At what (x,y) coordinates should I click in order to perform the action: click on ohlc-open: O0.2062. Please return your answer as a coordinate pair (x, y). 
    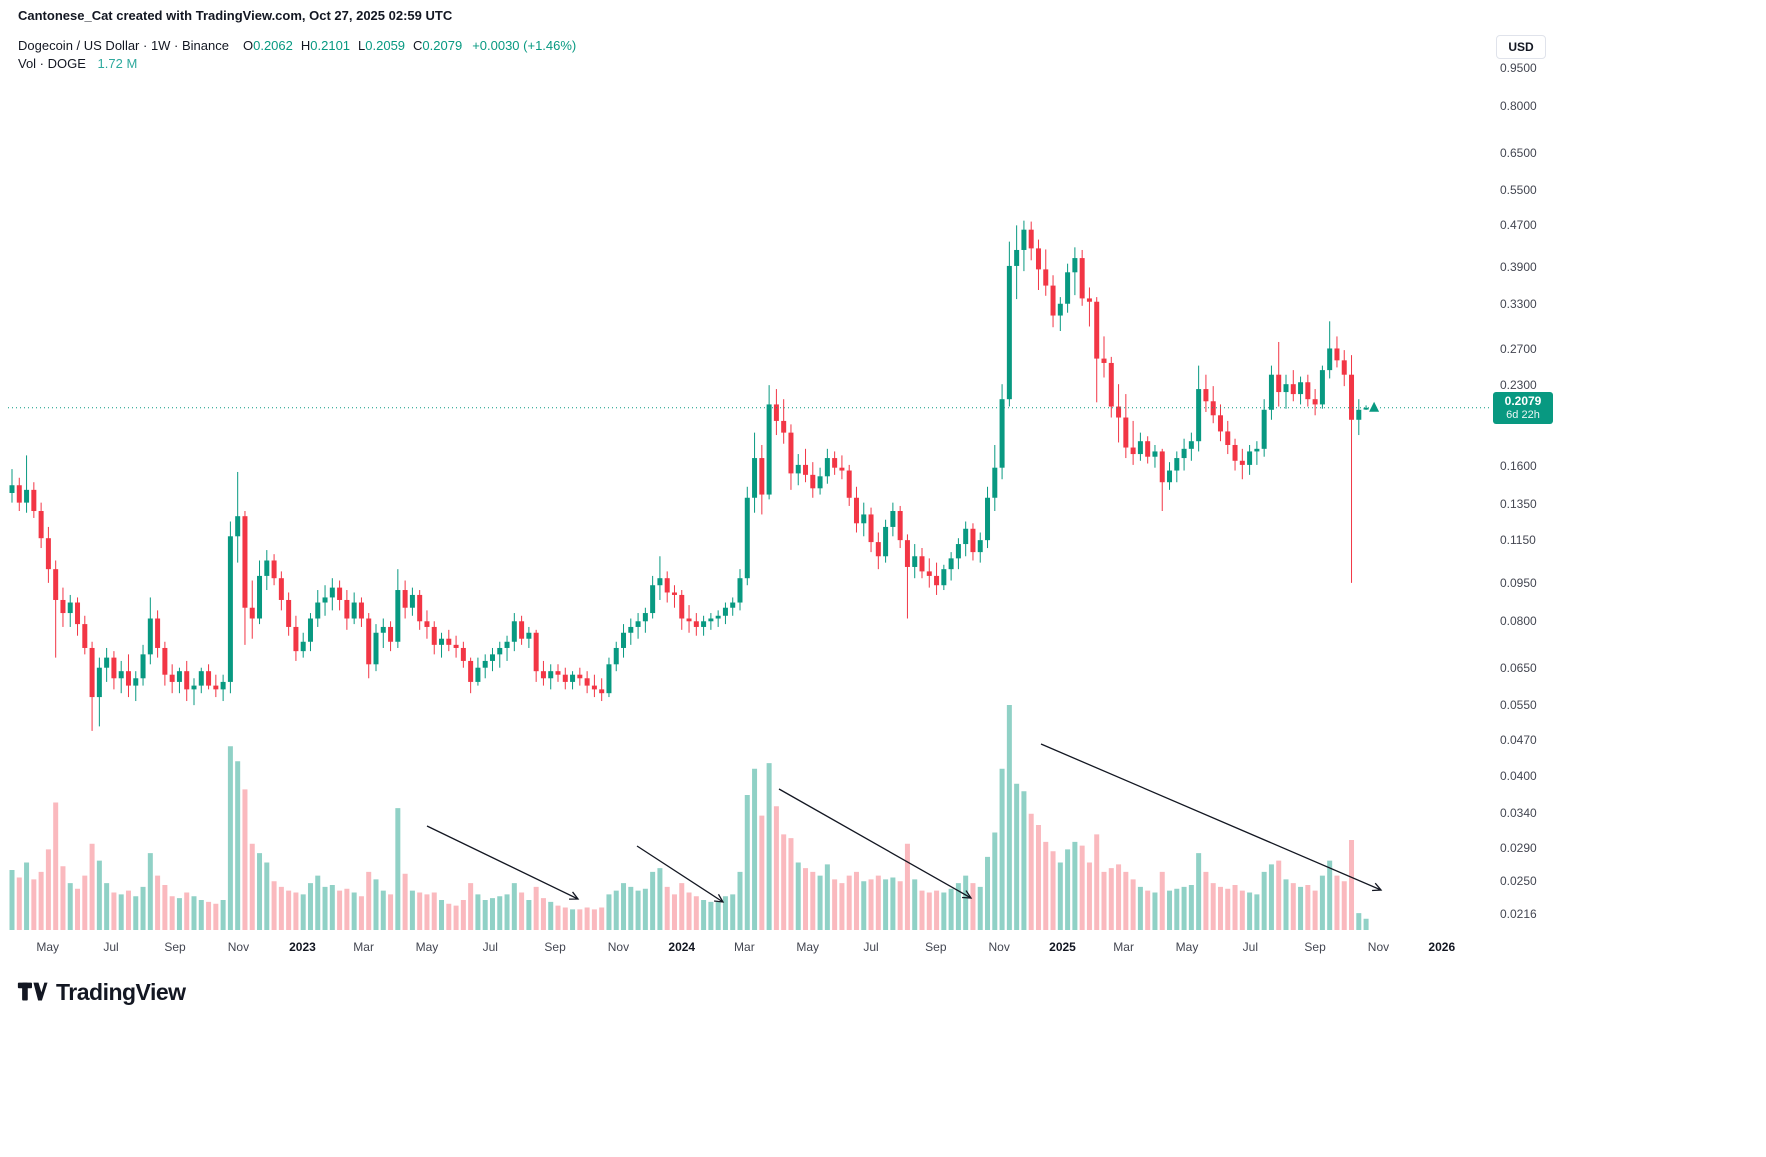
    Looking at the image, I should click on (267, 45).